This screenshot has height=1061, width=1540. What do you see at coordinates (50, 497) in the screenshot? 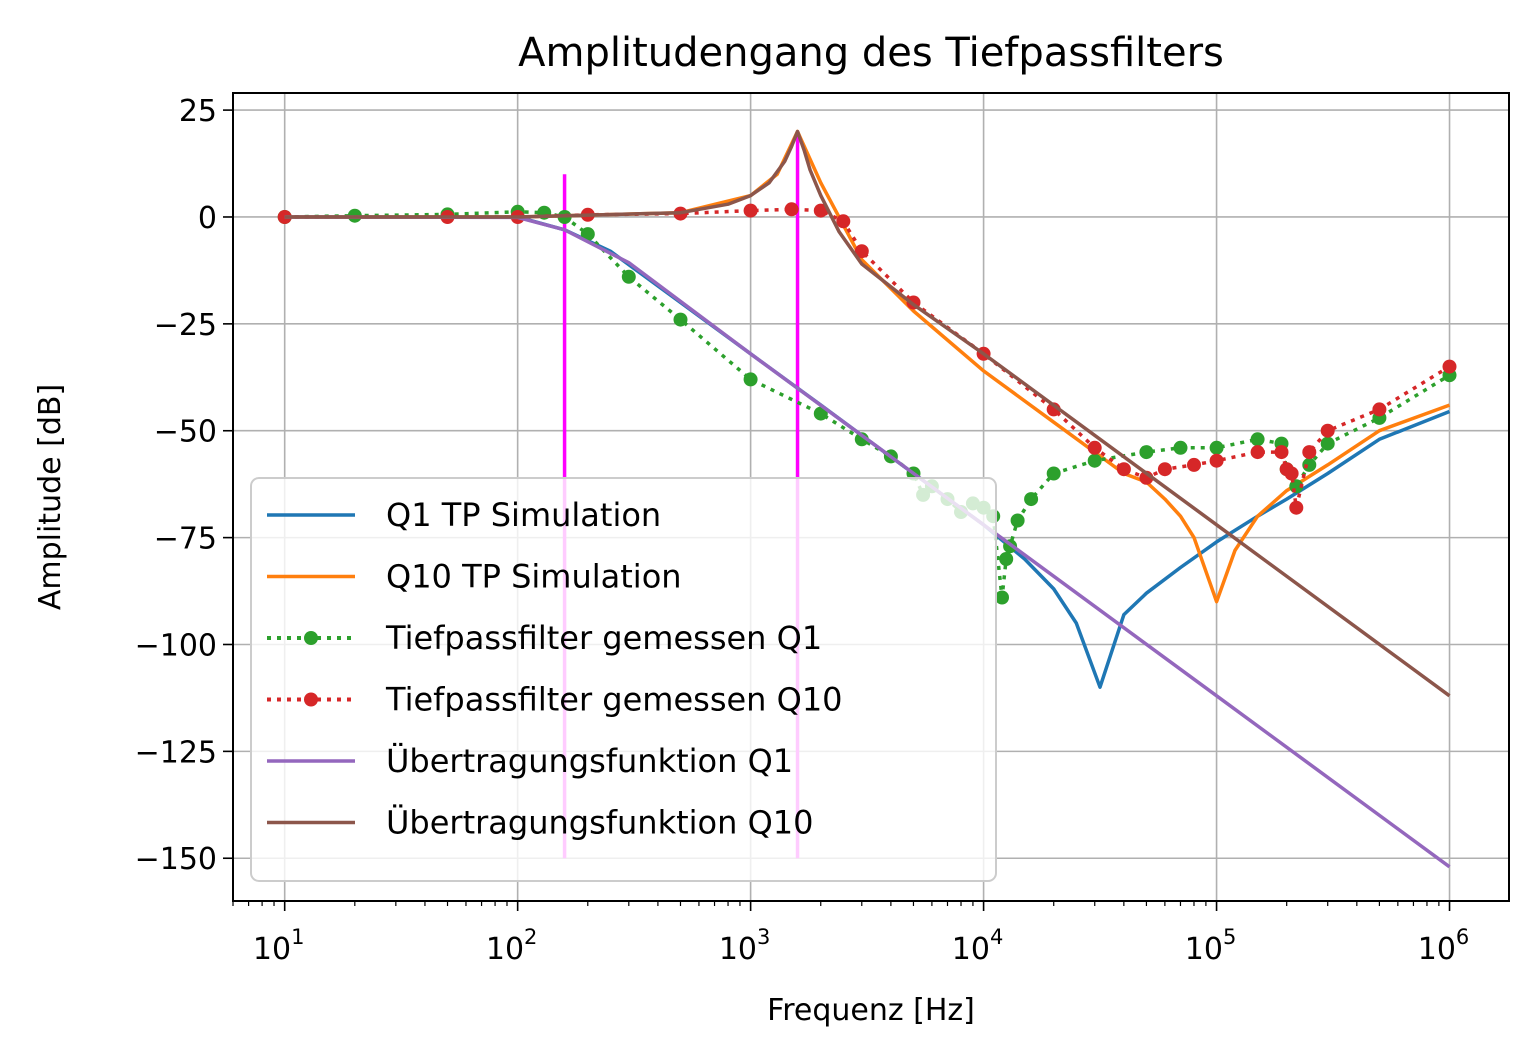
I see `y-axis-label: Amplitude [dB]` at bounding box center [50, 497].